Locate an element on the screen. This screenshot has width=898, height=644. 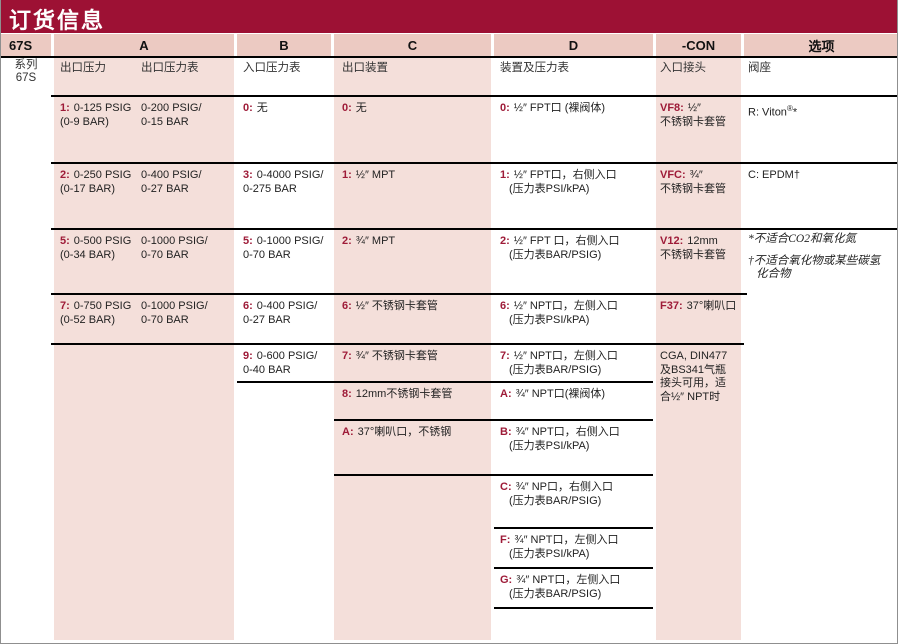
subheader-c: 出口装置 is located at coordinates (365, 68).